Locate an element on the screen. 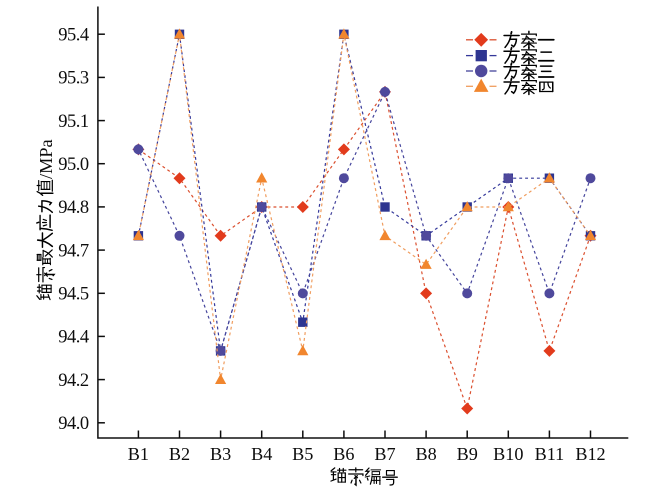 The image size is (650, 492). svg-text: B6 is located at coordinates (343, 454).